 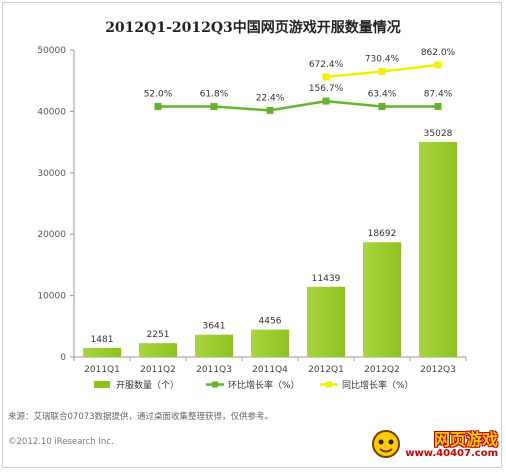 I want to click on line-data-label: 862.0%, so click(x=438, y=53).